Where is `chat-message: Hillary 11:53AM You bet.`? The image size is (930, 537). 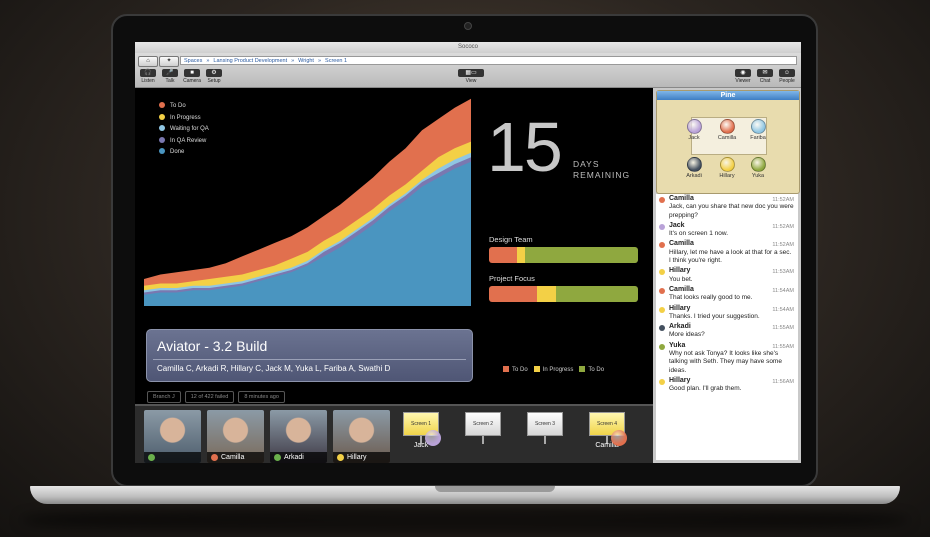
chat-message: Hillary 11:53AM You bet. is located at coordinates (727, 275).